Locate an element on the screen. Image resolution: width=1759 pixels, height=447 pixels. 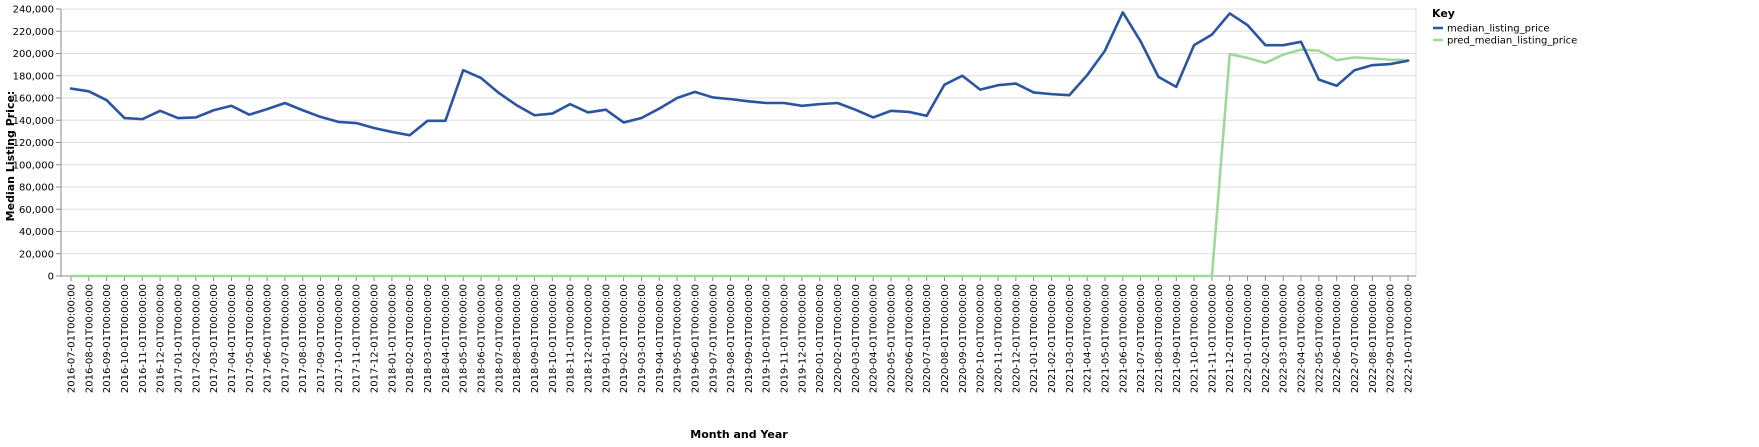
x-tick-label: 2018-11-01T00:00:00 is located at coordinates (571, 338).